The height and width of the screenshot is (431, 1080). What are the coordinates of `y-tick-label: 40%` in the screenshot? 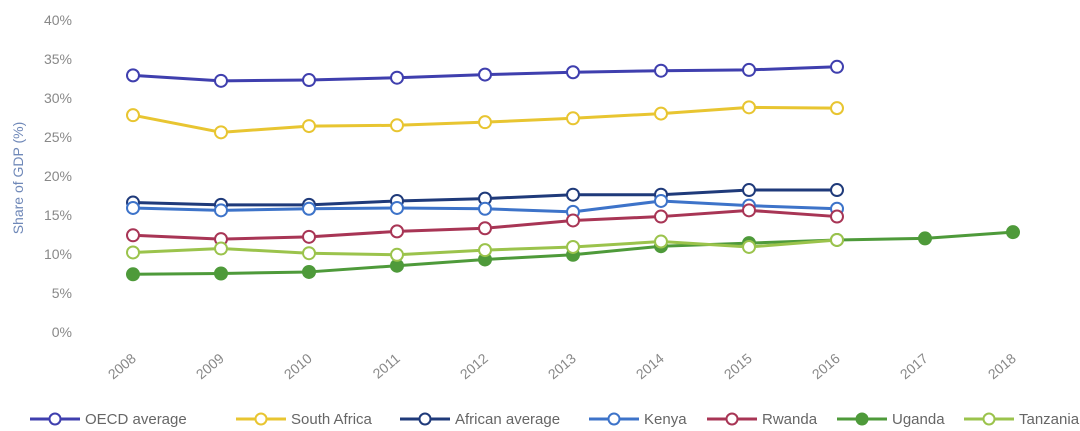 It's located at (58, 20).